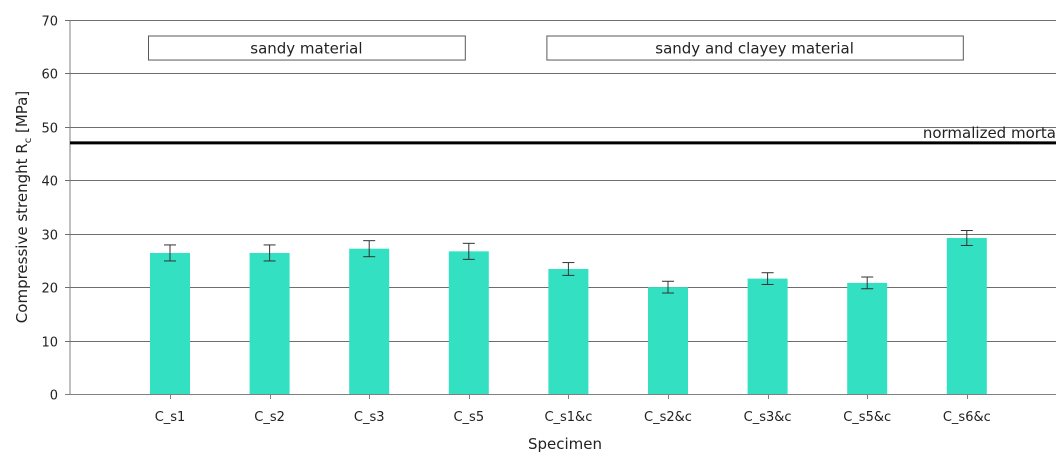 This screenshot has width=1056, height=453. What do you see at coordinates (22, 233) in the screenshot?
I see `y-axis-title-main: Compressive strenght R` at bounding box center [22, 233].